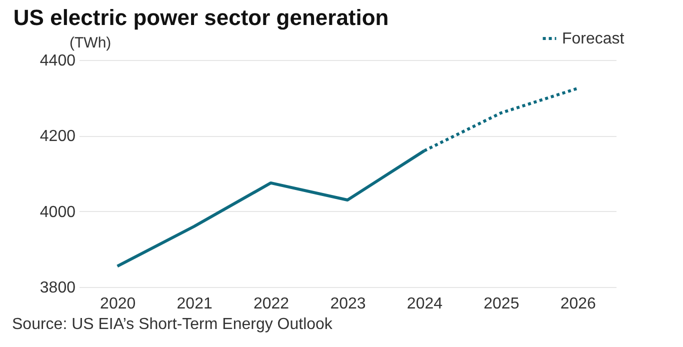 Image resolution: width=683 pixels, height=347 pixels. Describe the element at coordinates (58, 212) in the screenshot. I see `y-tick-label: 4000` at that location.